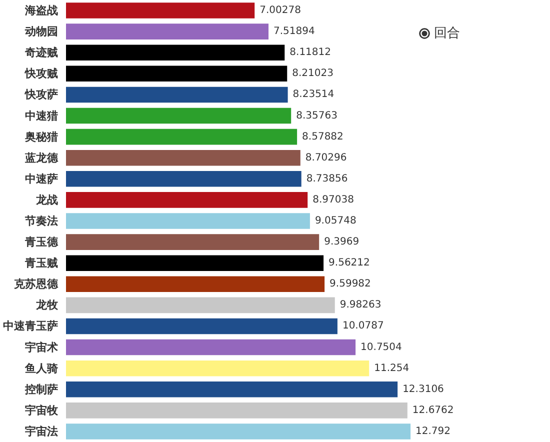 The height and width of the screenshot is (442, 550). Describe the element at coordinates (433, 410) in the screenshot. I see `data-label: 12.6762` at that location.